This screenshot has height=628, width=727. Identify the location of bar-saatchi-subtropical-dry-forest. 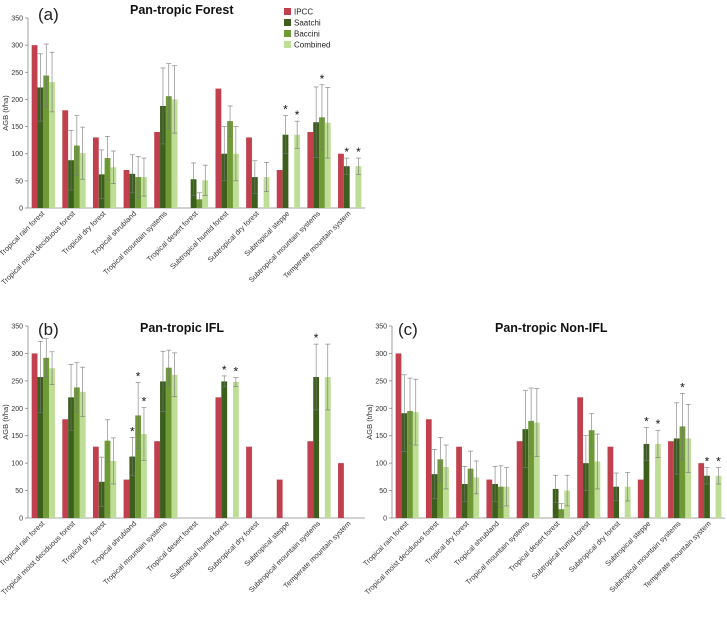
(616, 502).